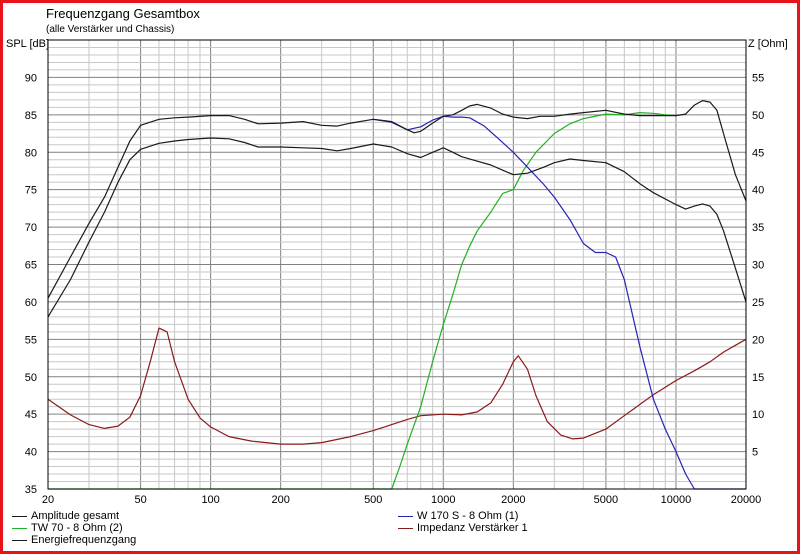  Describe the element at coordinates (77, 528) in the screenshot. I see `legend-label: TW 70 - 8 Ohm (2)` at that location.